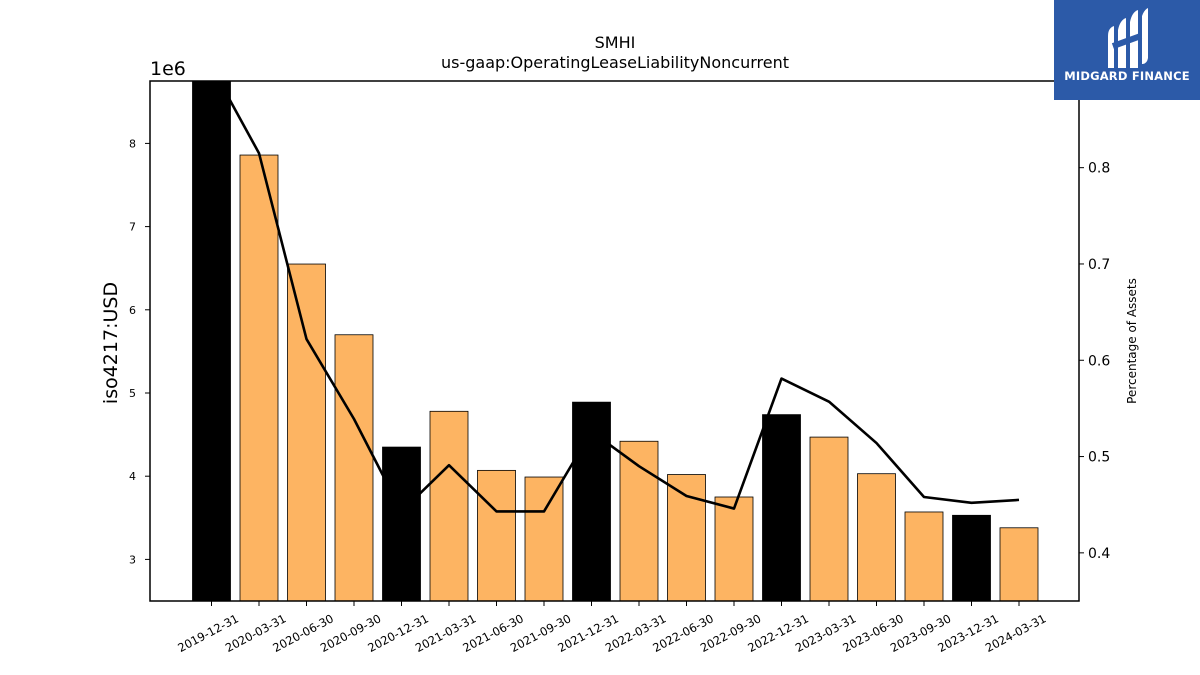 This screenshot has width=1200, height=675. I want to click on brand-logo: MIDGARD FINANCE, so click(1127, 50).